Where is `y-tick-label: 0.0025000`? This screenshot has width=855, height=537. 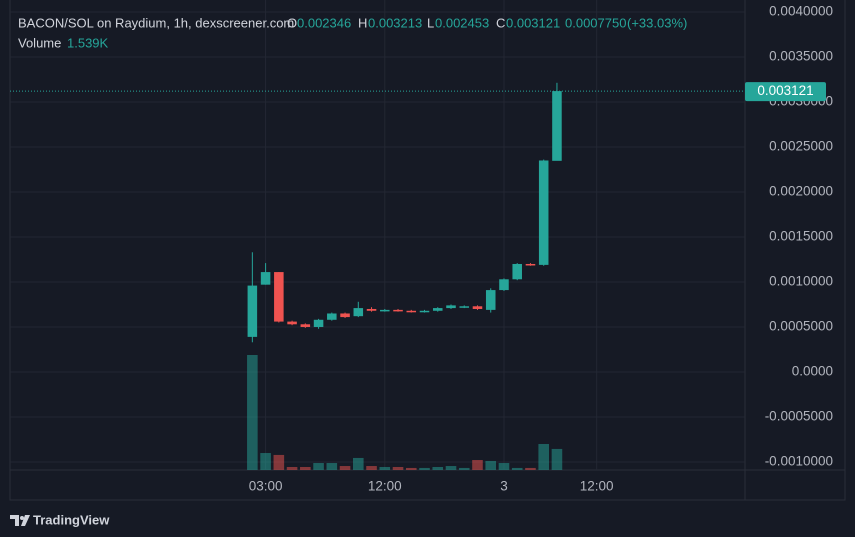
y-tick-label: 0.0025000 is located at coordinates (801, 146).